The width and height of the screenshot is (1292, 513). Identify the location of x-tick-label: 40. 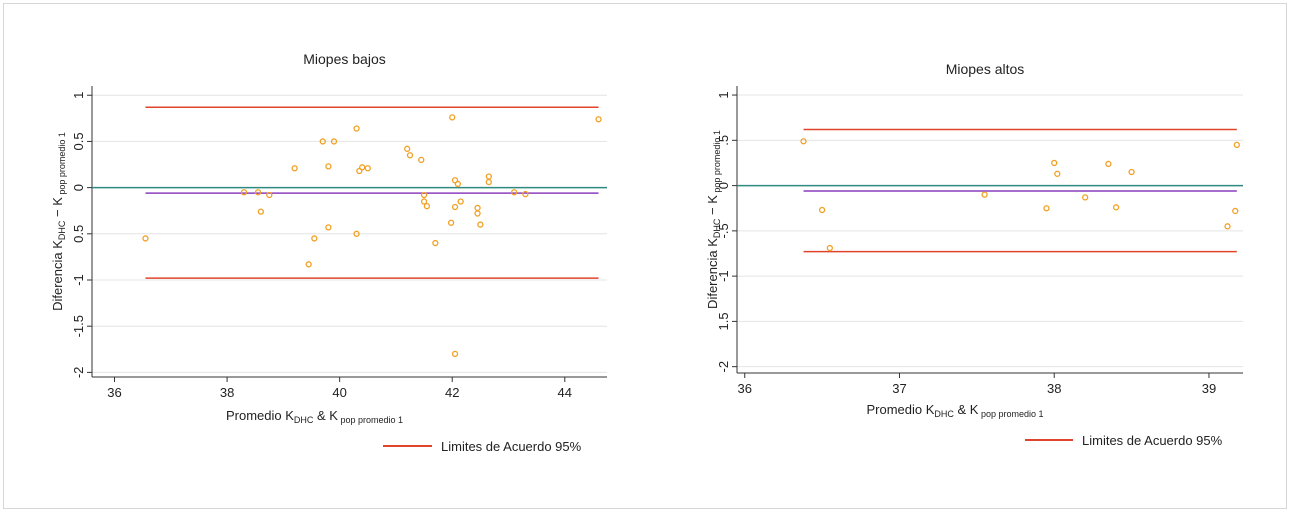
(339, 392).